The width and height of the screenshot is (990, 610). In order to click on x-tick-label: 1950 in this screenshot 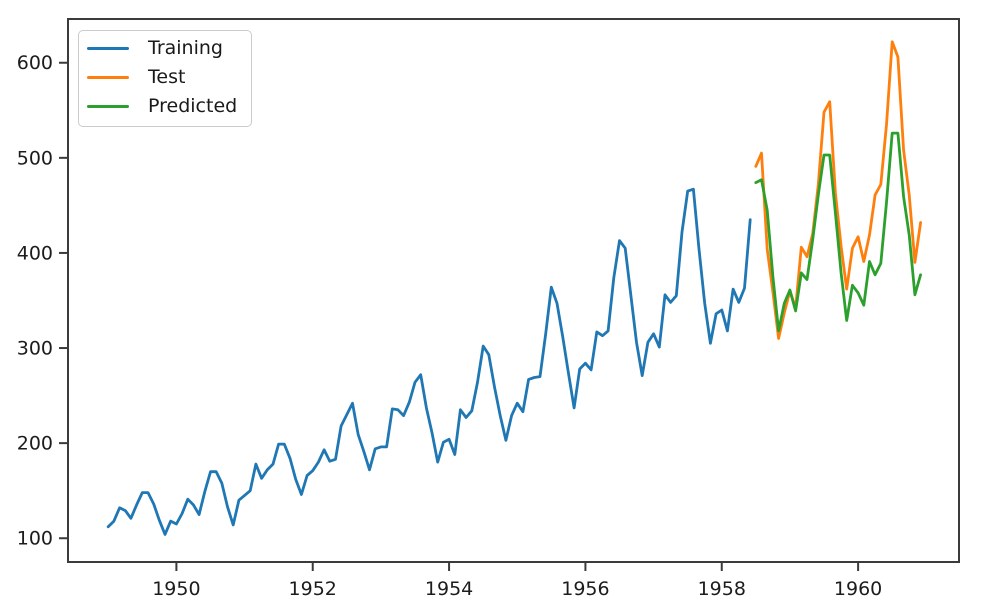, I will do `click(176, 589)`.